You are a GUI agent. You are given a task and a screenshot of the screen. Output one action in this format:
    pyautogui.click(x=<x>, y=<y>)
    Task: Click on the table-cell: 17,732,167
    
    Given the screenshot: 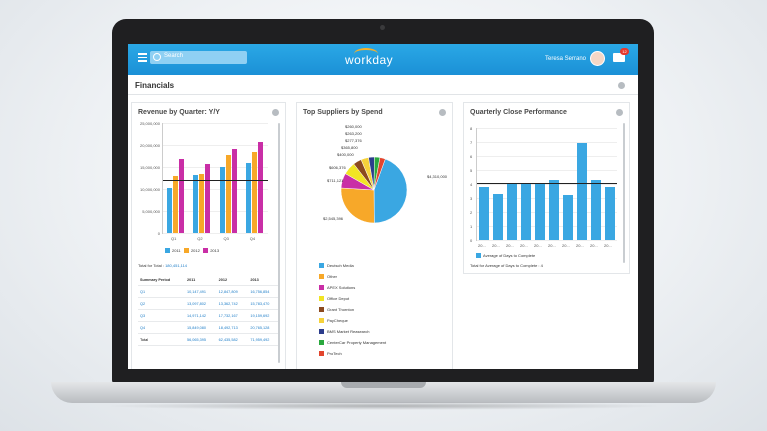 What is the action you would take?
    pyautogui.click(x=232, y=315)
    